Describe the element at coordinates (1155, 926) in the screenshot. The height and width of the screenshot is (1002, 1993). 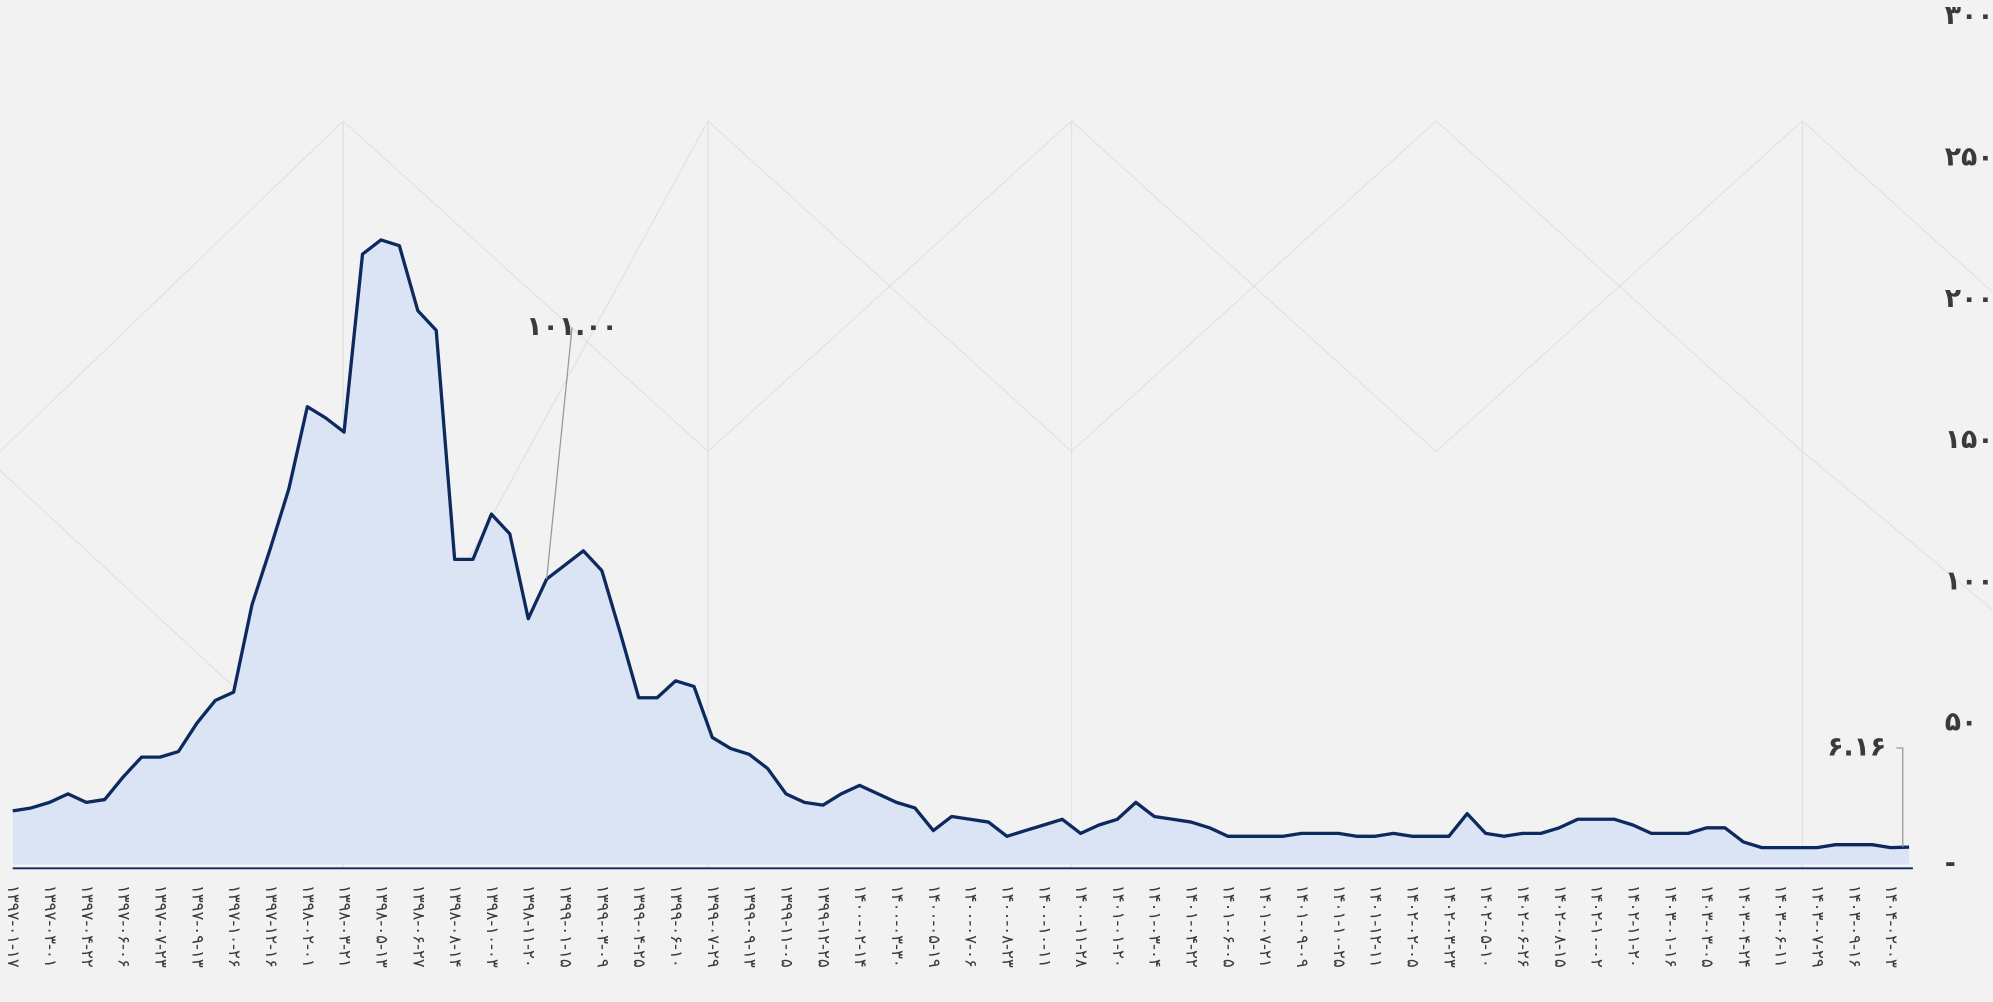
I see `x-tick-label: ۱۴۰۱-۰۳-۰۴` at that location.